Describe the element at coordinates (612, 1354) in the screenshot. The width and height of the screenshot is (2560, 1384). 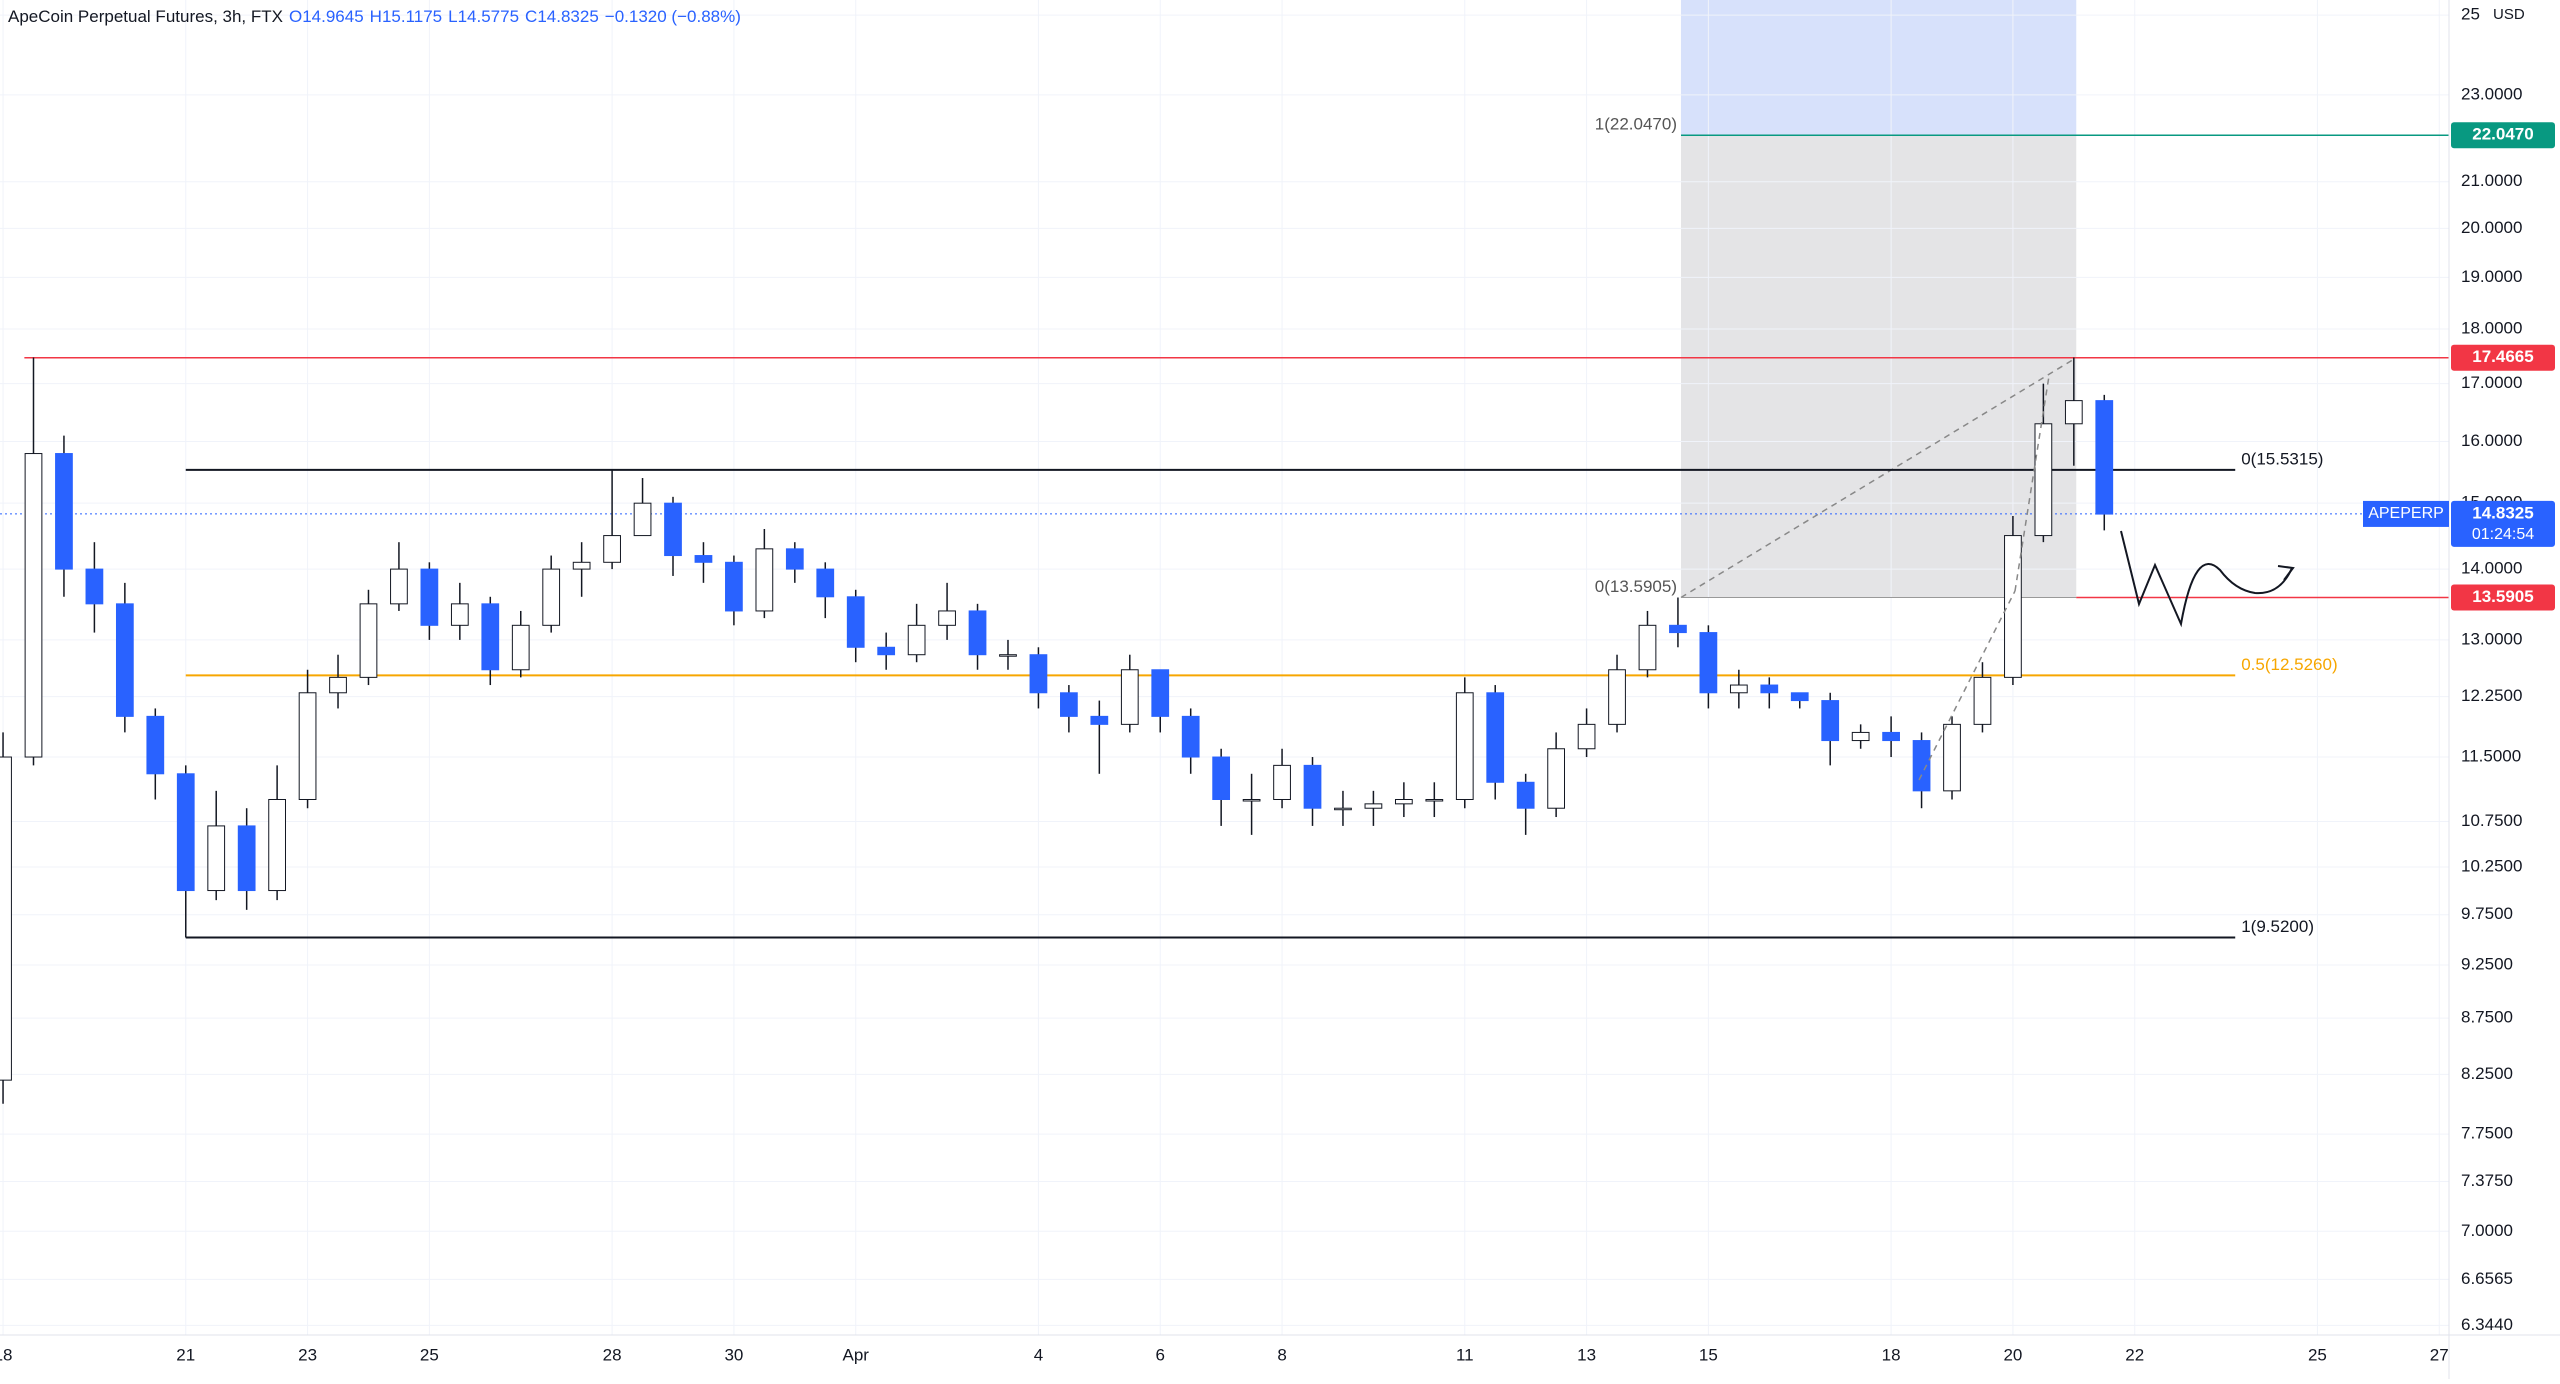
I see `x-tick-label: 28` at that location.